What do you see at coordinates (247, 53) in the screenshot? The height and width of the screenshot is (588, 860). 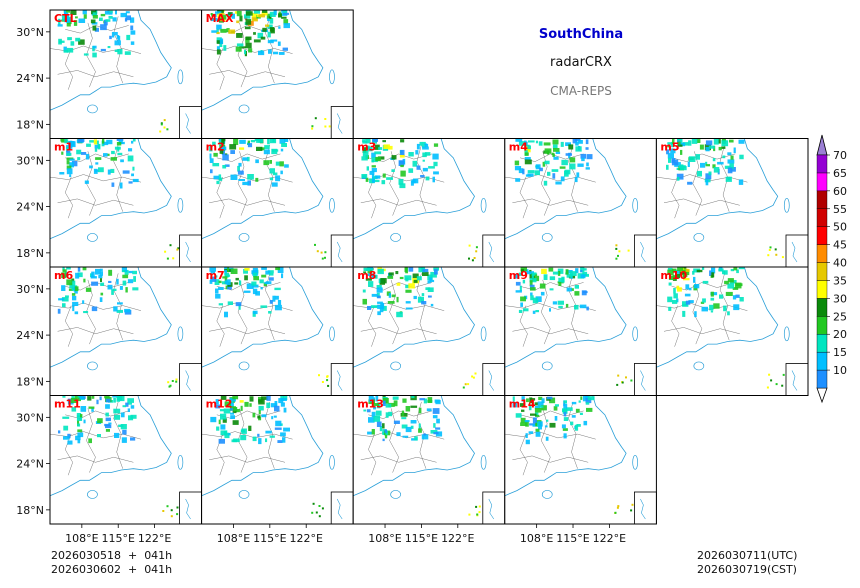 I see `province-borders` at bounding box center [247, 53].